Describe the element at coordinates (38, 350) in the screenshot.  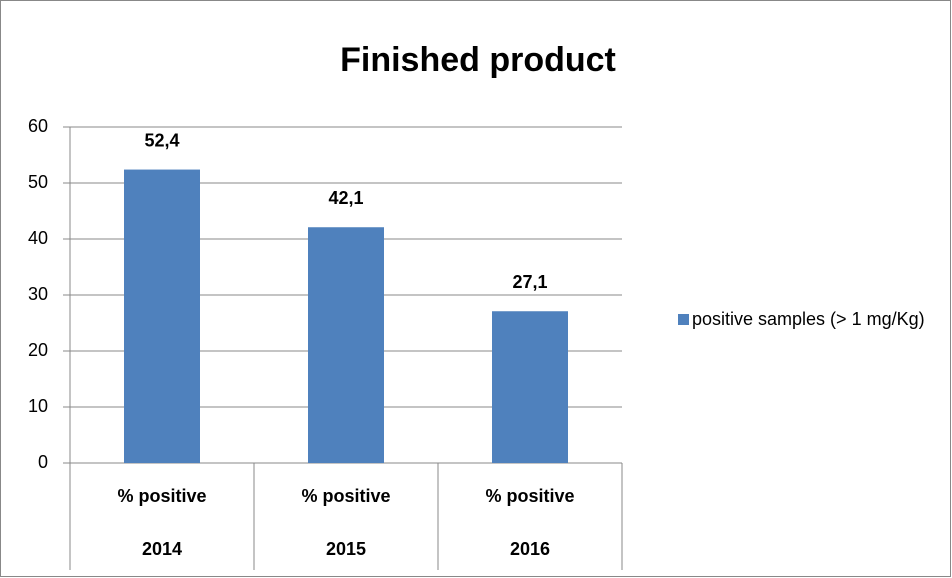
I see `y-tick-label: 20` at that location.